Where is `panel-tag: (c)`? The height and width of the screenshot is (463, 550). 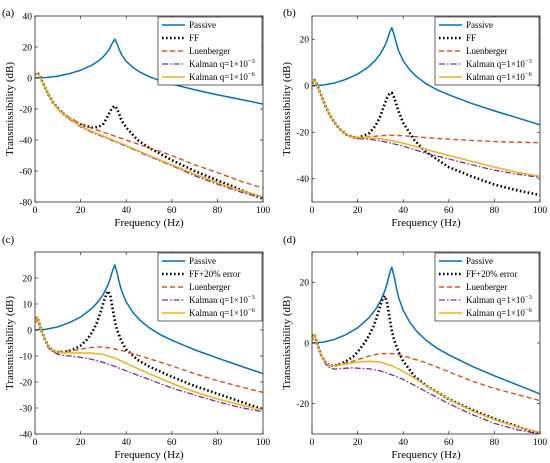 panel-tag: (c) is located at coordinates (8, 240).